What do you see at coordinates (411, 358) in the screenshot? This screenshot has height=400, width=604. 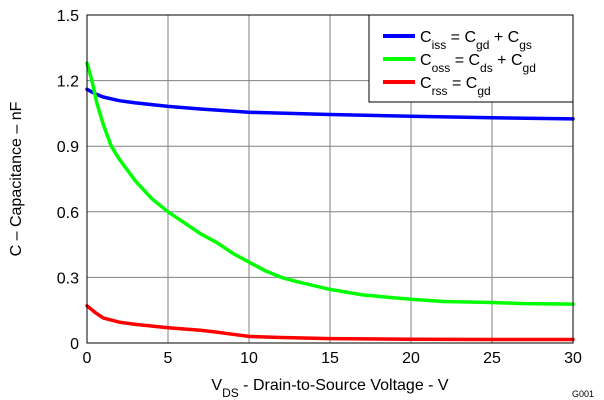 I see `x-tick-label: 20` at bounding box center [411, 358].